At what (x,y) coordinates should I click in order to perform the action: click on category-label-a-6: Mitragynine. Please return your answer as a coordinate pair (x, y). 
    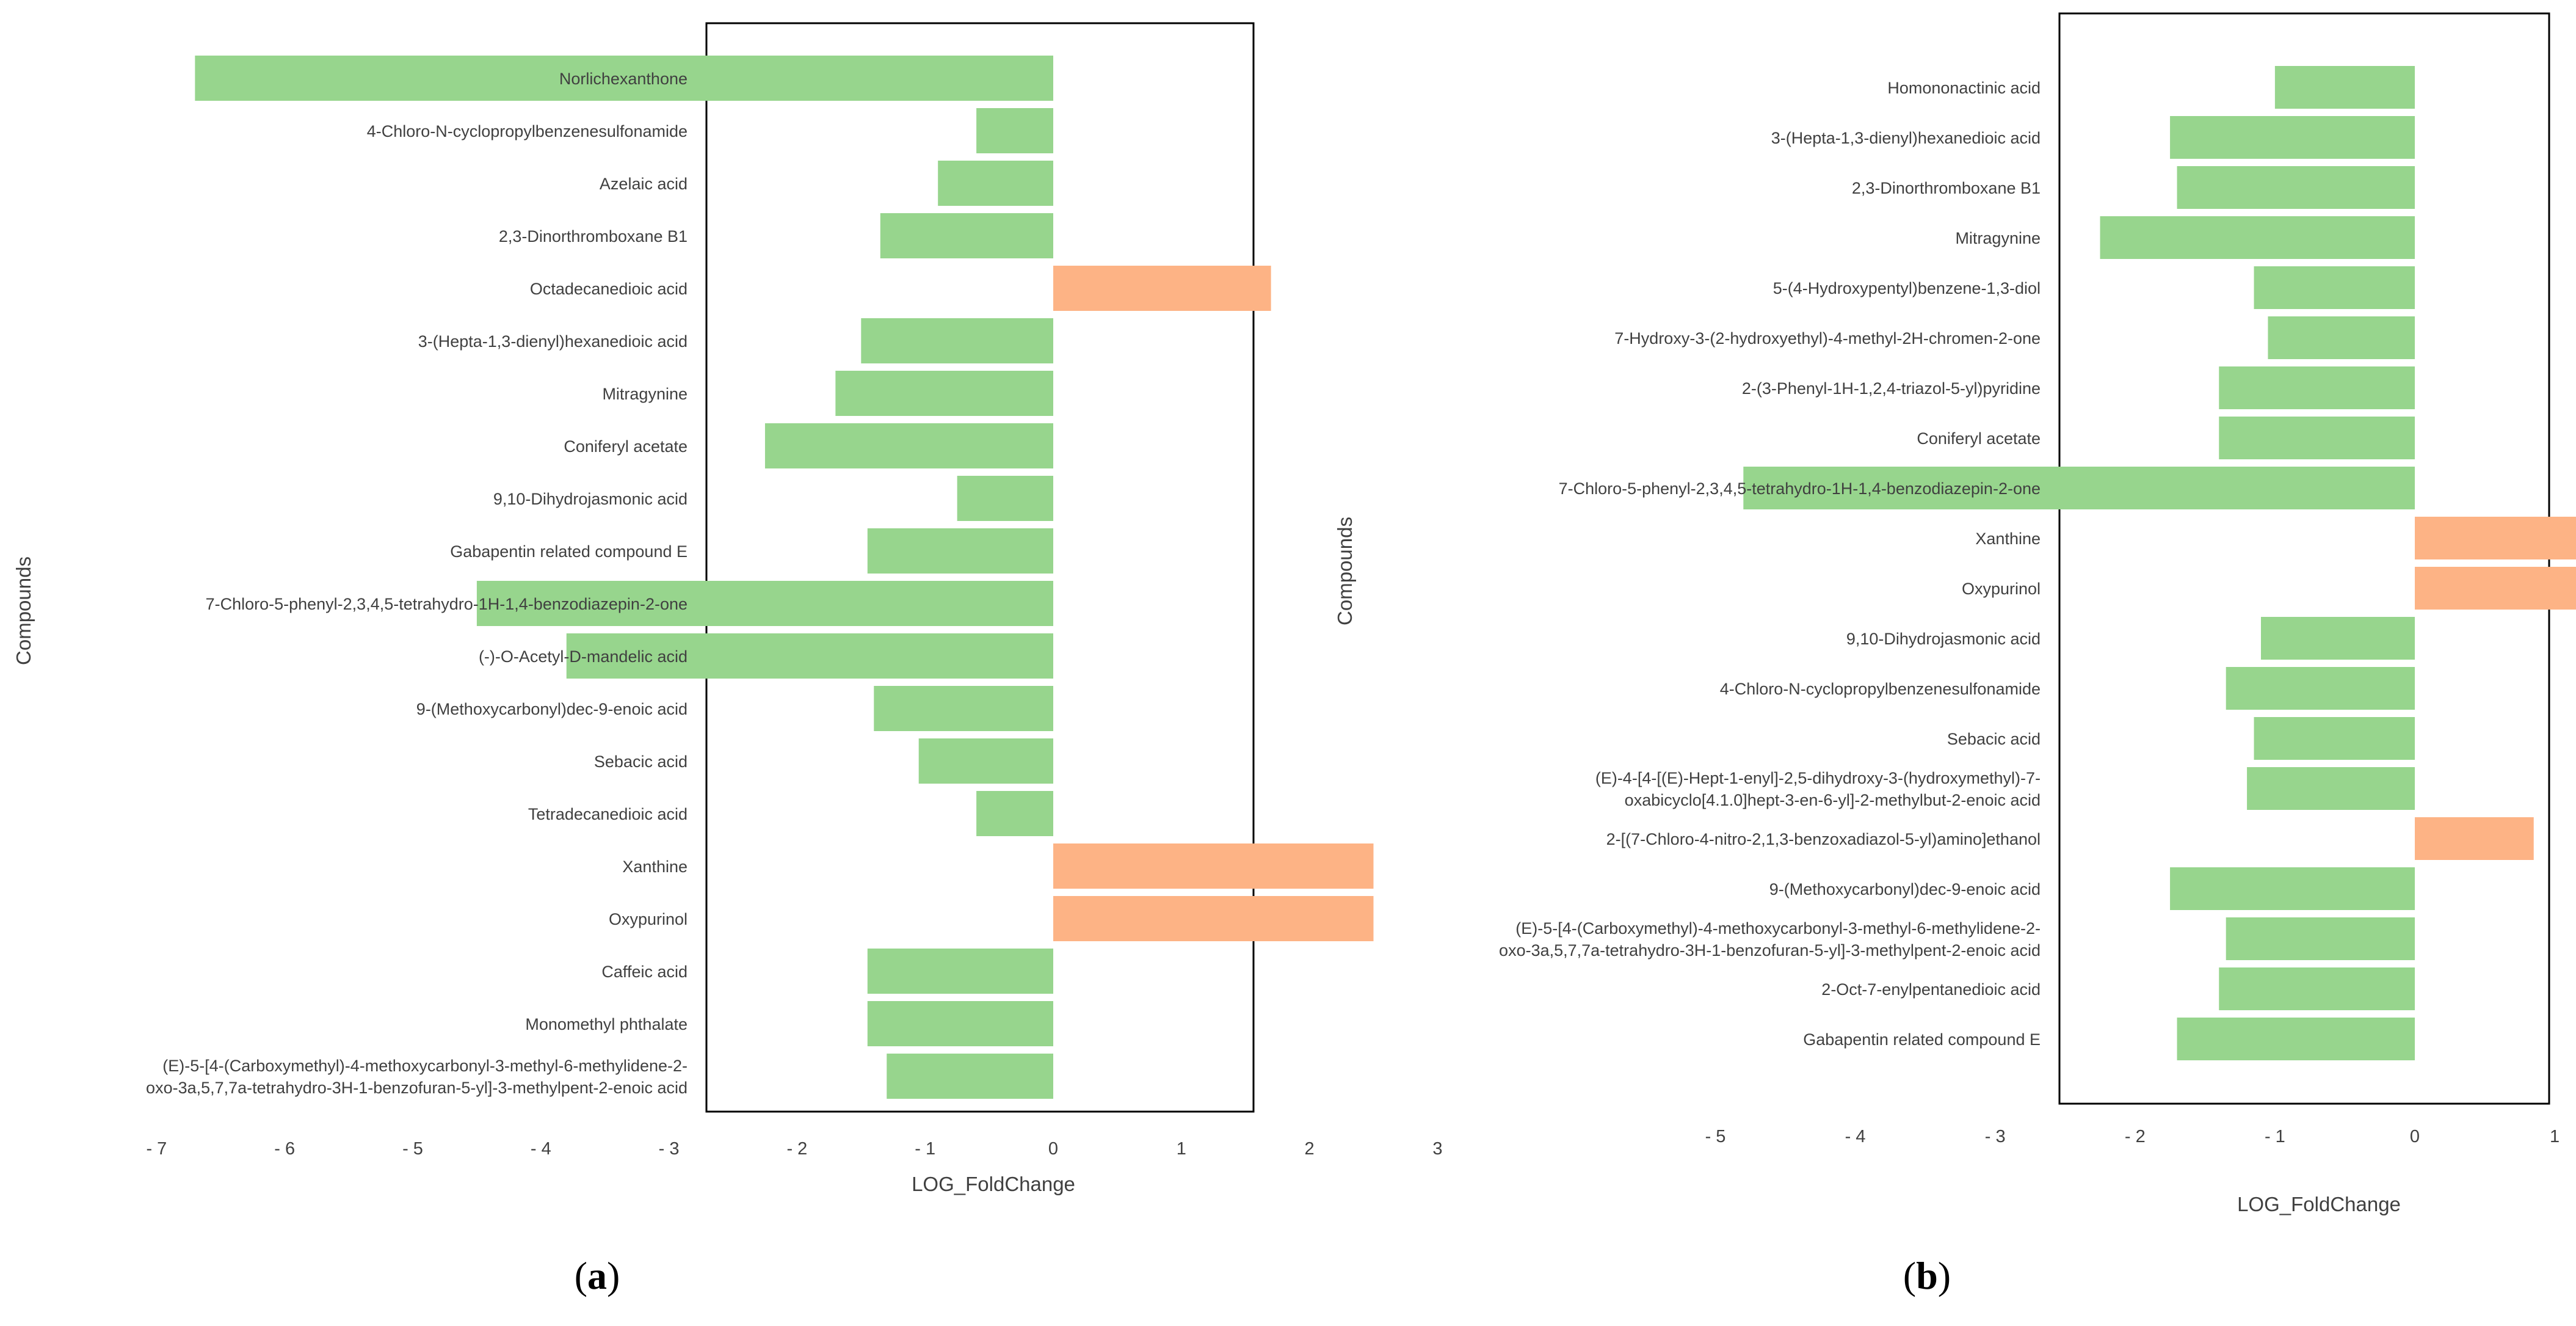
    Looking at the image, I should click on (645, 394).